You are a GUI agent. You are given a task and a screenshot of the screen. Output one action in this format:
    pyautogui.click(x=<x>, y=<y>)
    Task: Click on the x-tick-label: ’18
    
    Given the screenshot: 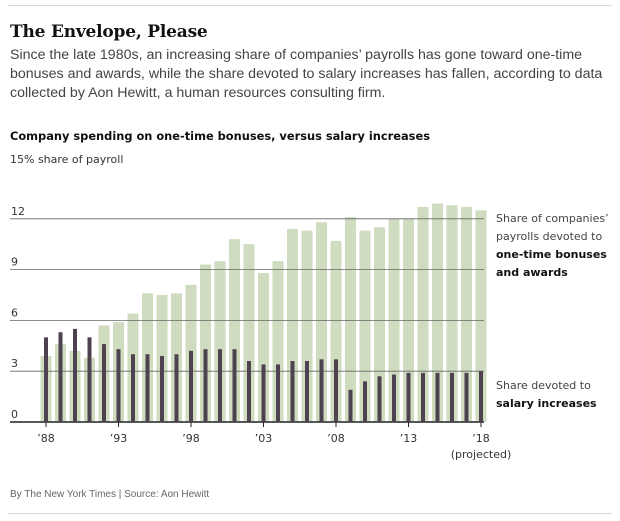 What is the action you would take?
    pyautogui.click(x=481, y=438)
    